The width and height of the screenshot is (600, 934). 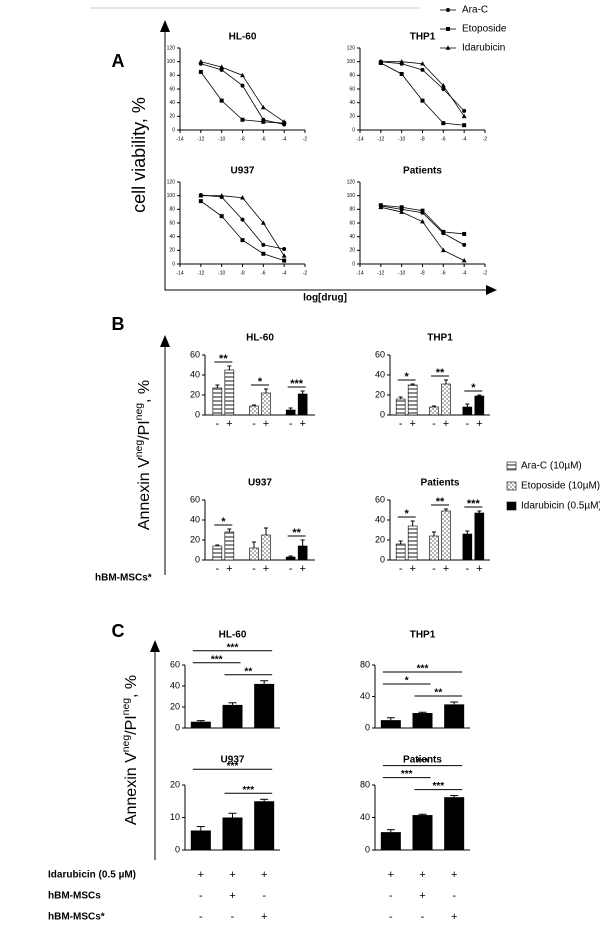 I want to click on y-axis-label: Annexin Vneg/PIneg, %, so click(x=143, y=455).